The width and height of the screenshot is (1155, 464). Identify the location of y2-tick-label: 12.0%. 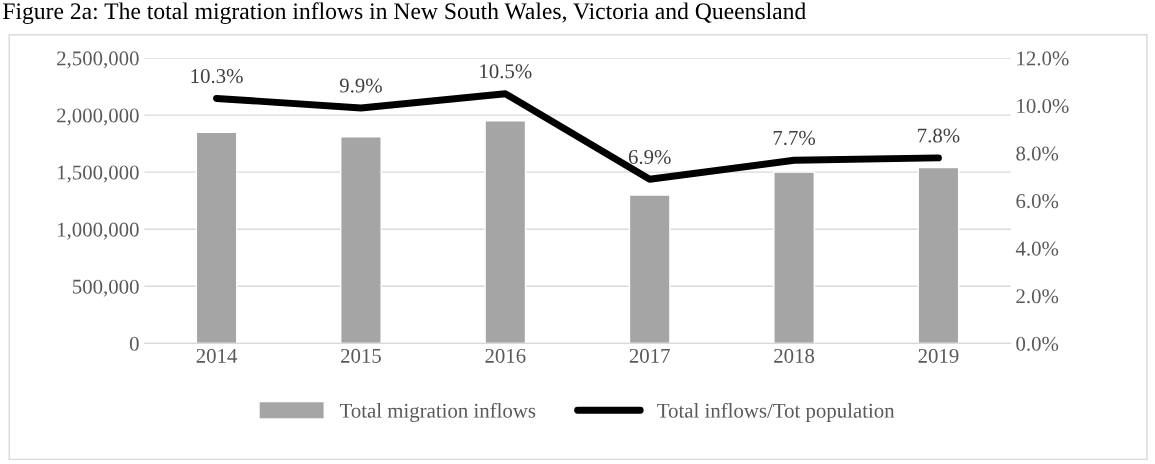
(1043, 58).